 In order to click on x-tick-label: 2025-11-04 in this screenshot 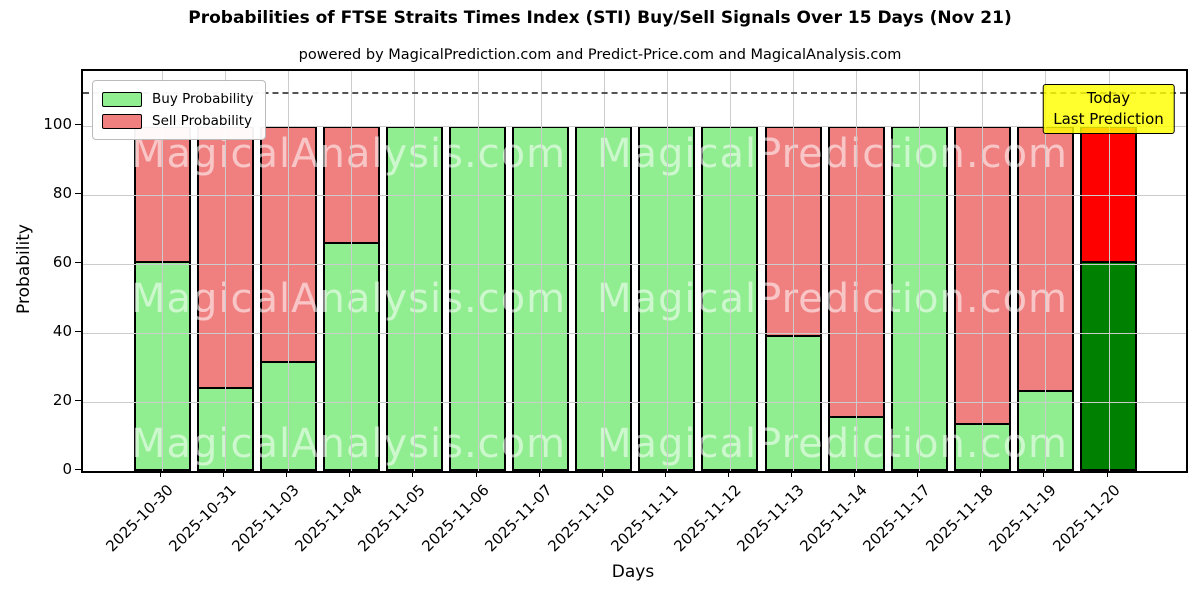, I will do `click(329, 518)`.